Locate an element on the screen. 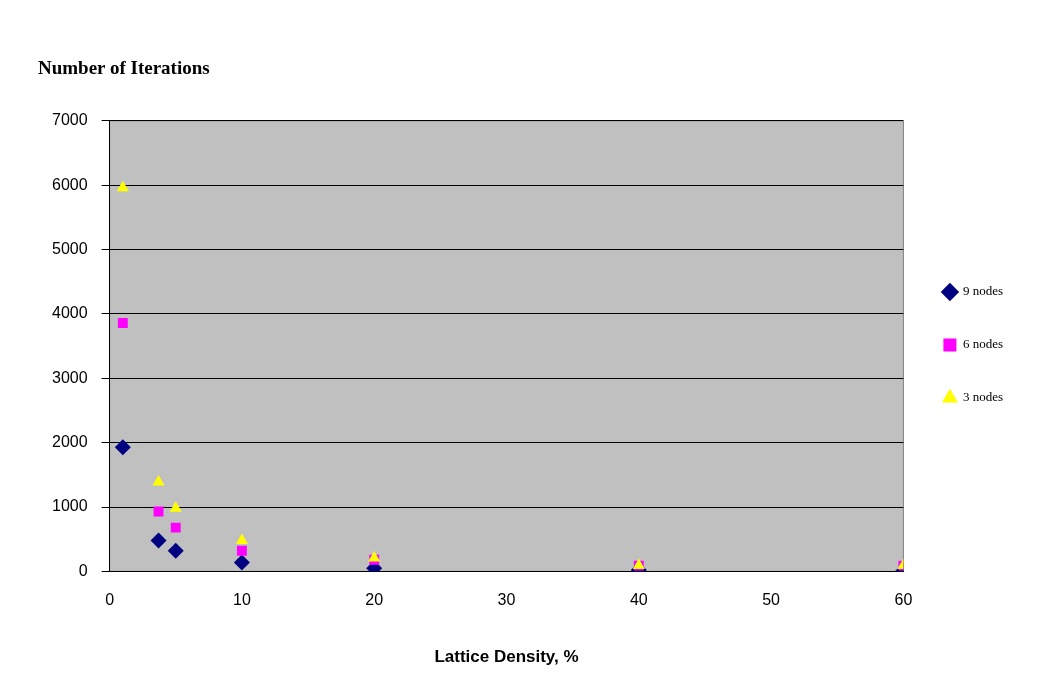 The width and height of the screenshot is (1041, 700). x-tick-label: 40 is located at coordinates (638, 600).